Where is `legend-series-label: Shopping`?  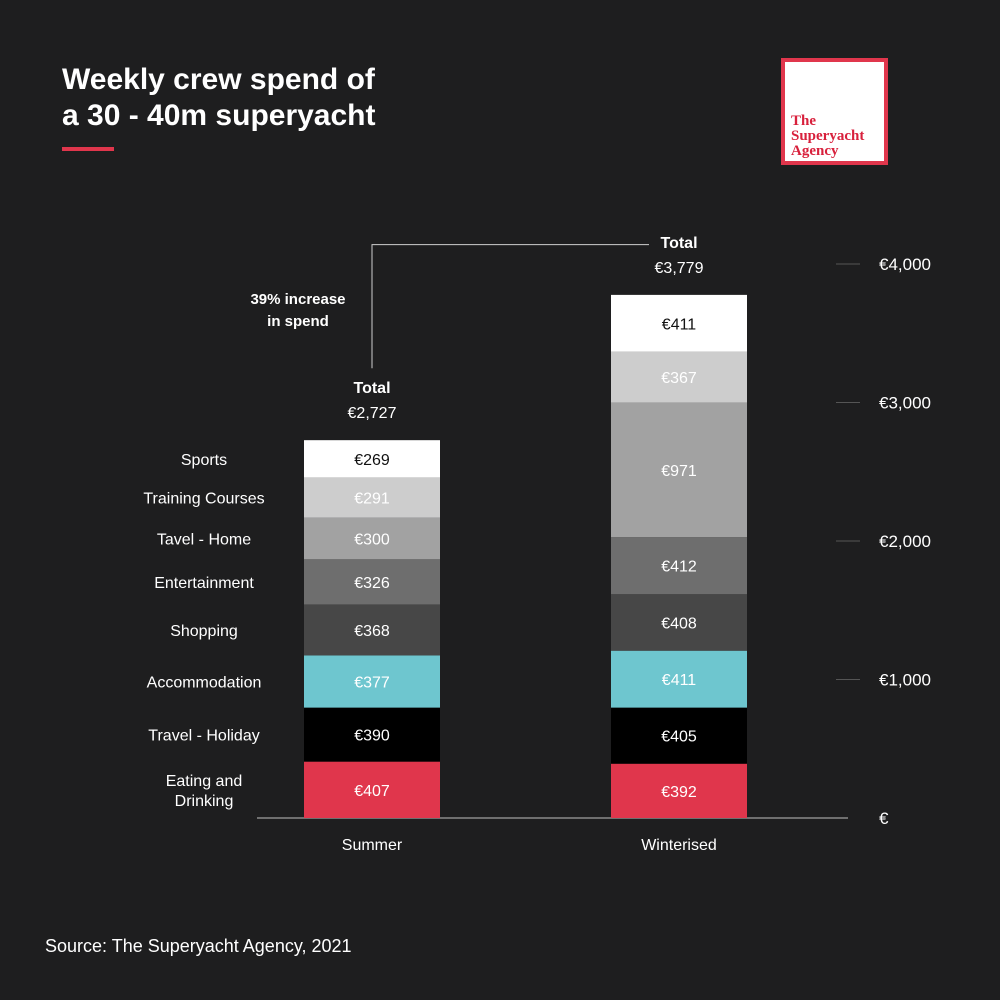 legend-series-label: Shopping is located at coordinates (204, 631).